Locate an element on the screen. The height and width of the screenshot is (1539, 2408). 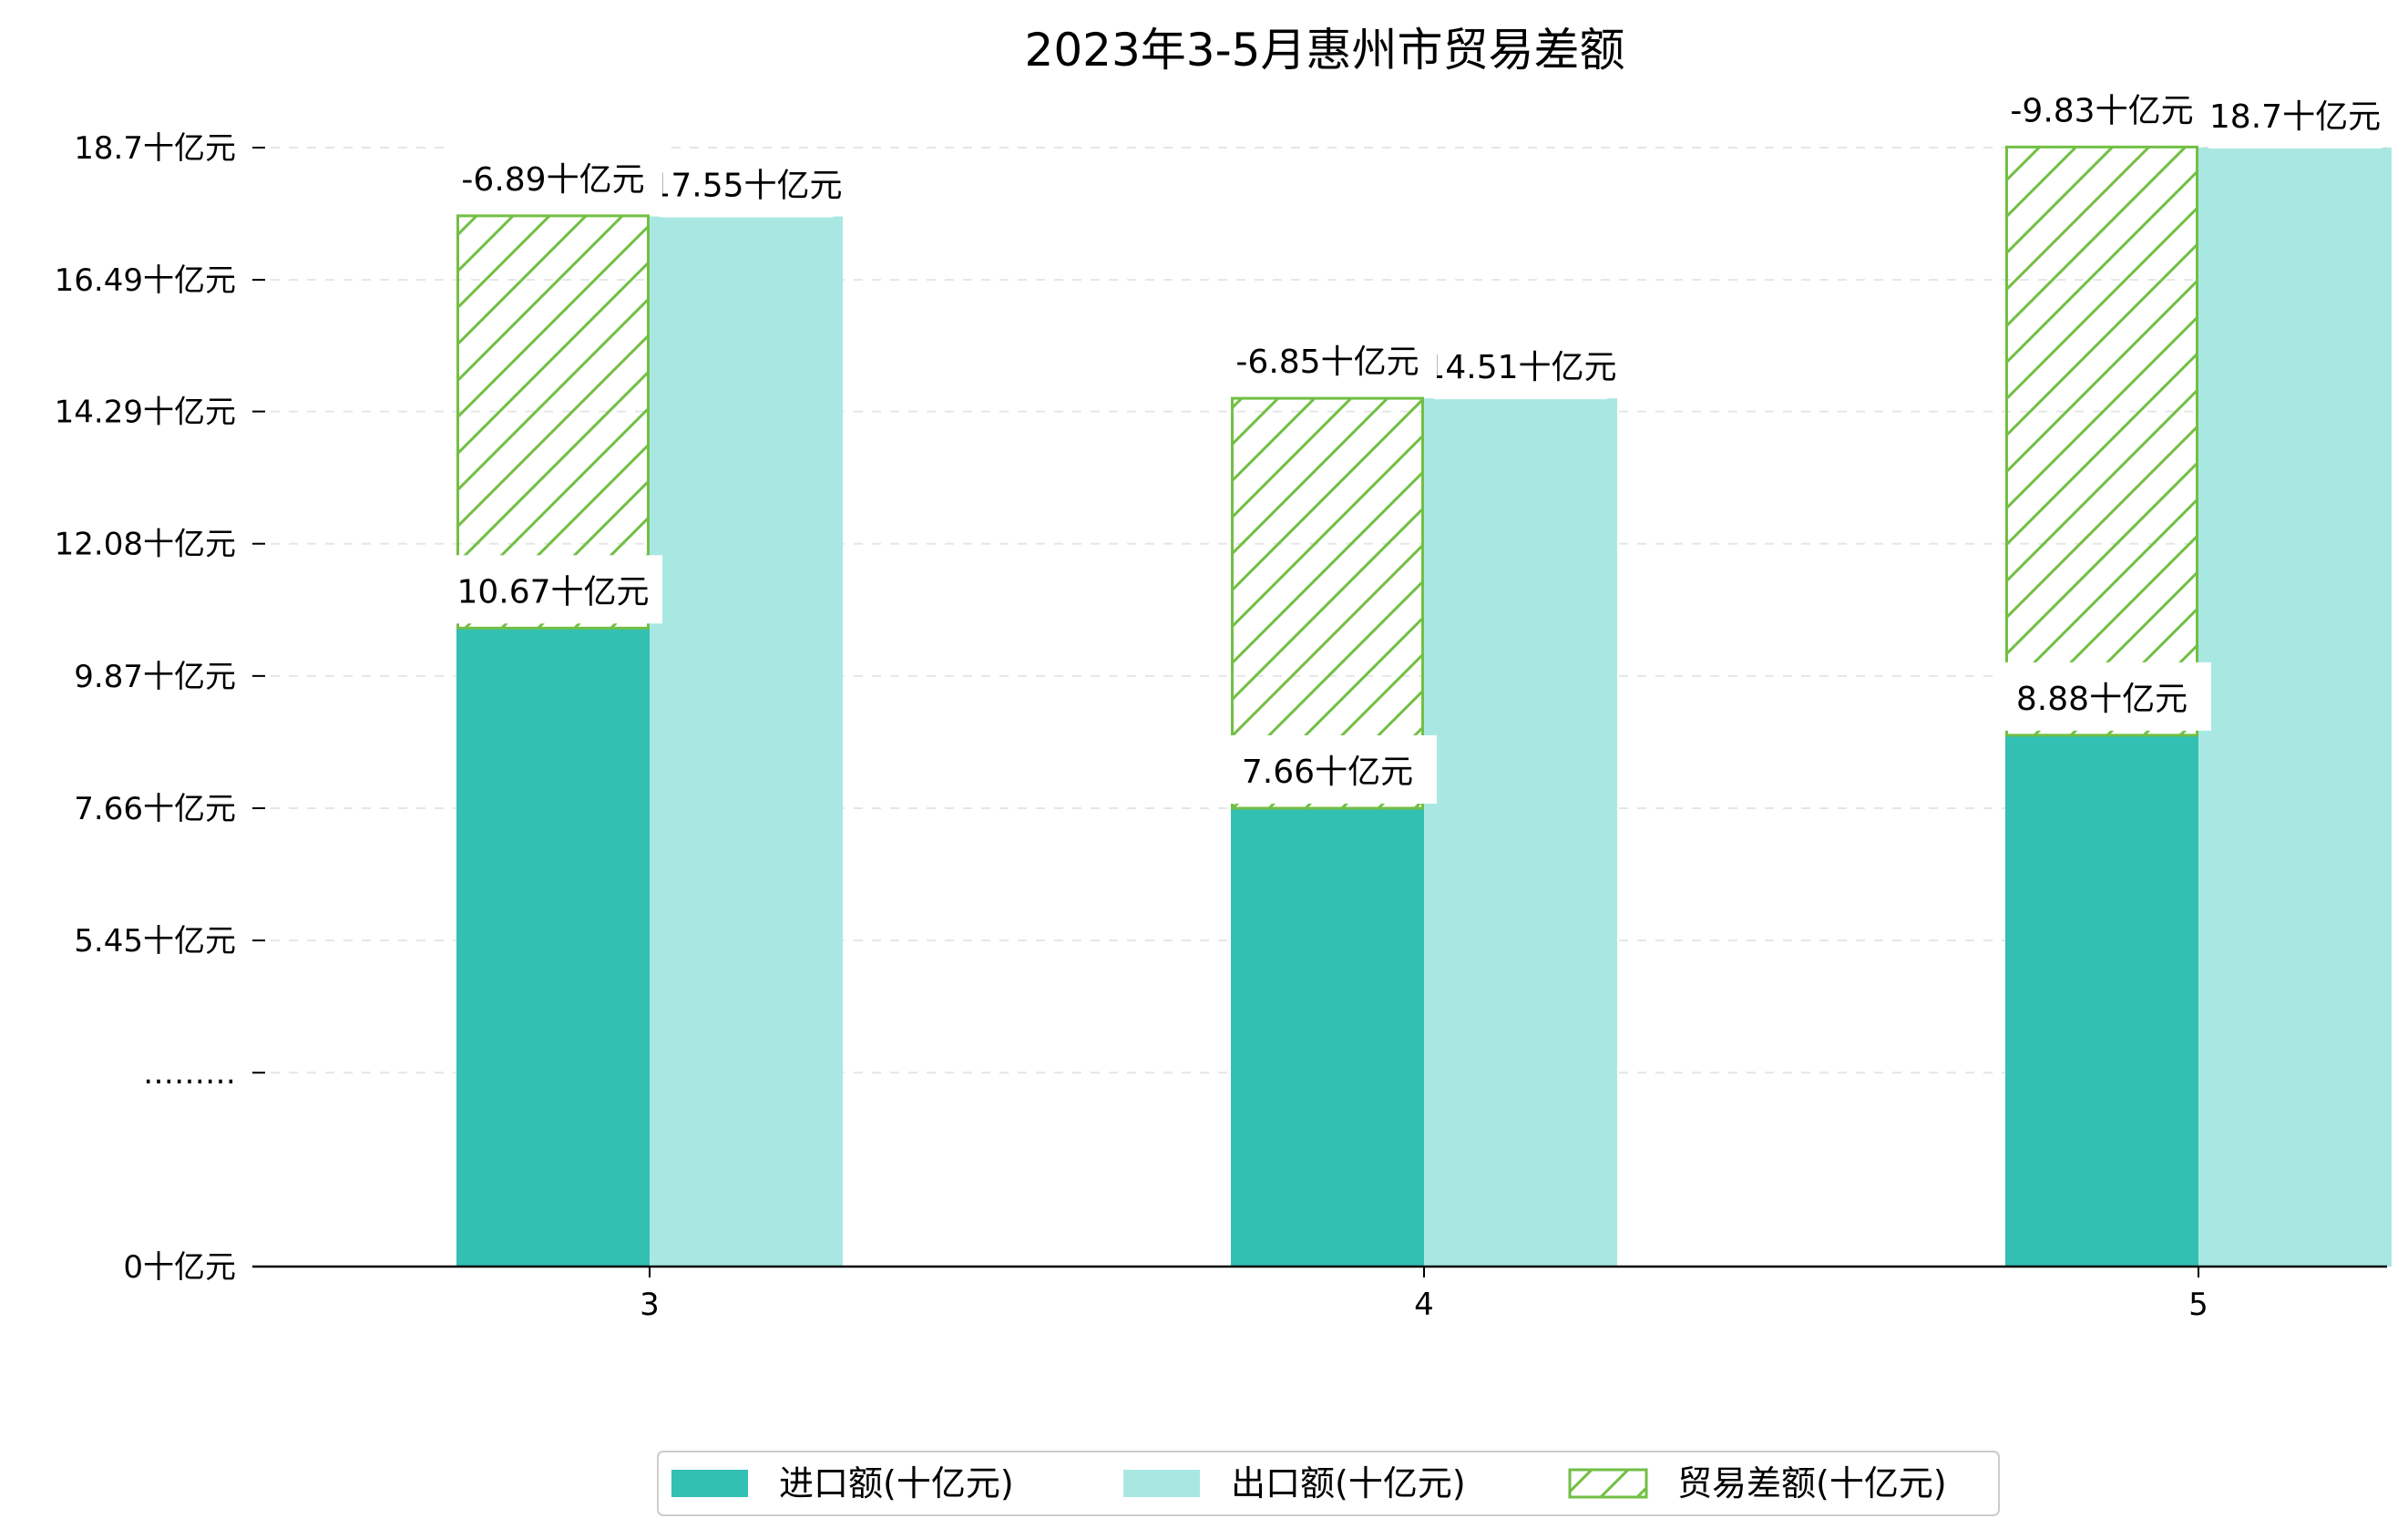
y-tick-label: 12.08十亿元 is located at coordinates (145, 545).